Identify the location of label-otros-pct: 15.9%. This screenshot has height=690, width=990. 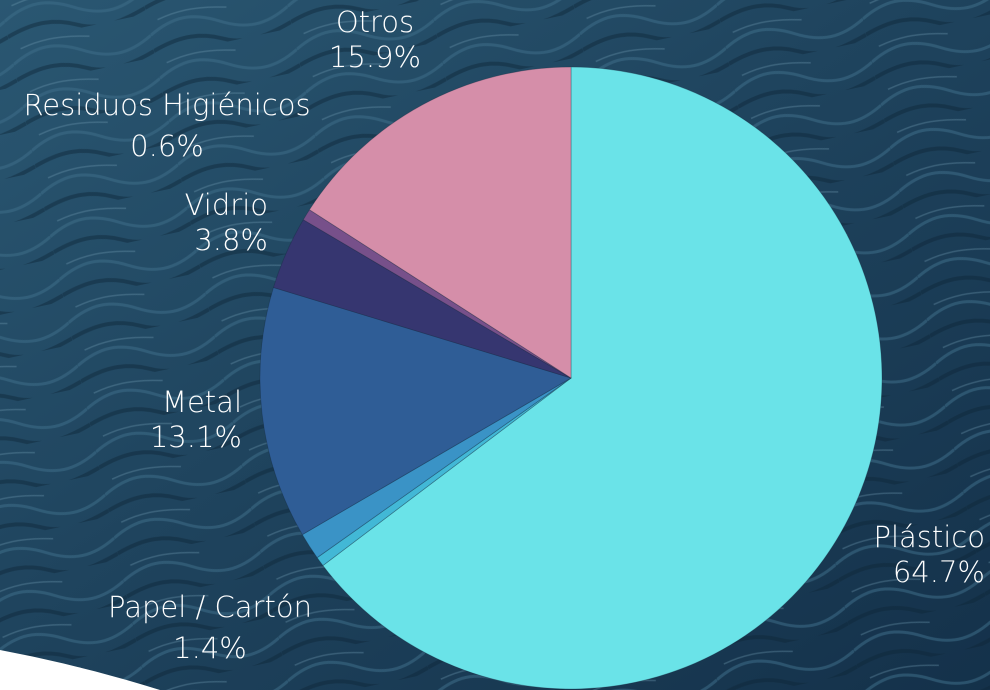
(375, 57).